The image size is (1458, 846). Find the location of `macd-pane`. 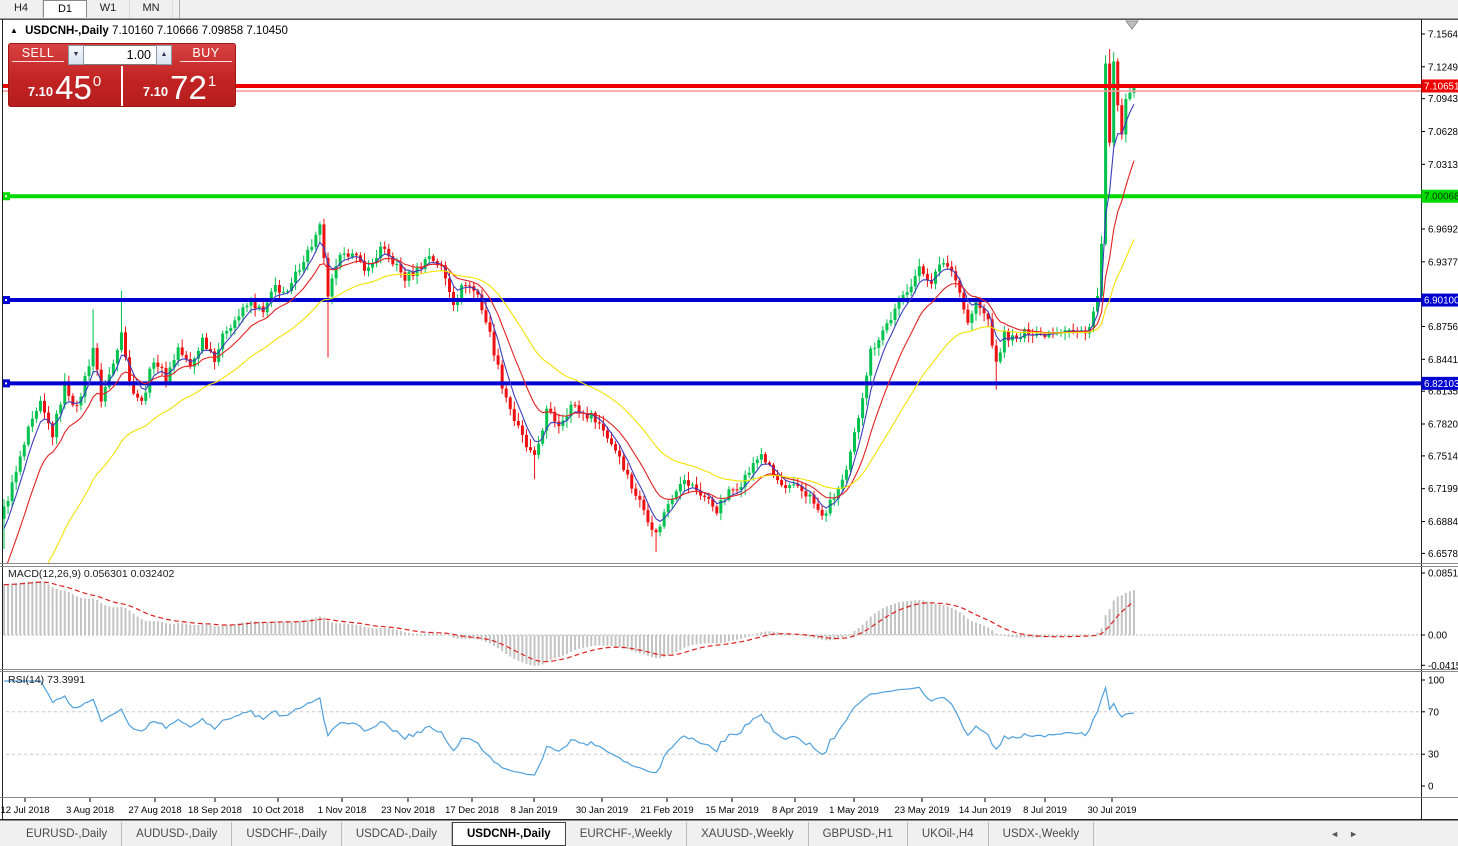

macd-pane is located at coordinates (712, 624).